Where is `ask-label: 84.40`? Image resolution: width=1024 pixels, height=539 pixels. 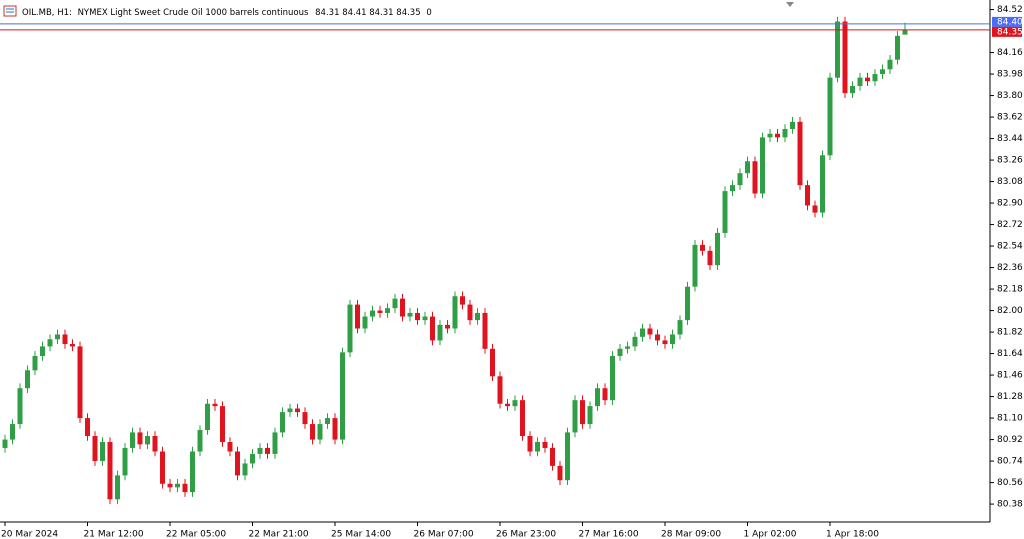
ask-label: 84.40 is located at coordinates (1010, 22).